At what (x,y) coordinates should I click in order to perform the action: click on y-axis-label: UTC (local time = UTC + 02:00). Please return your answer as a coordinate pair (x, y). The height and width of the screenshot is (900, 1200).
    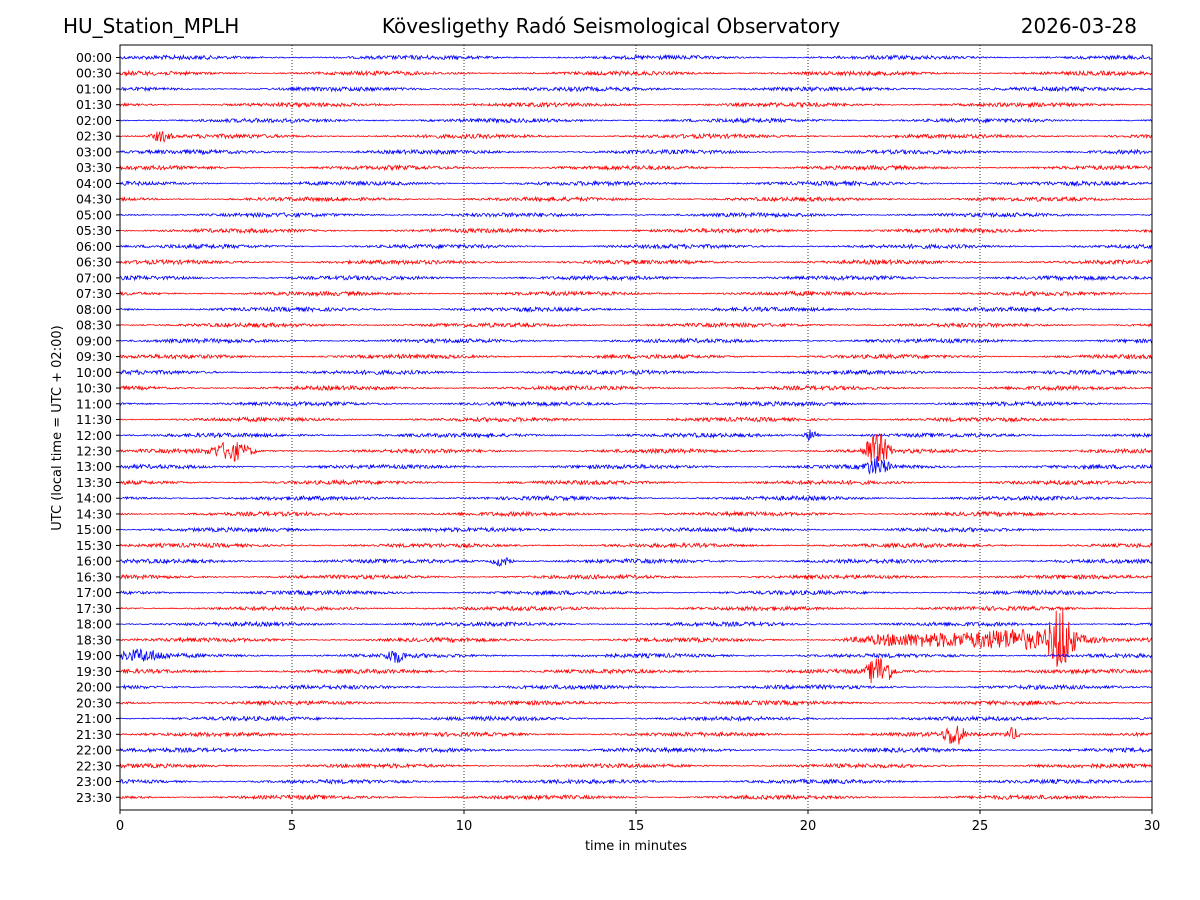
    Looking at the image, I should click on (57, 427).